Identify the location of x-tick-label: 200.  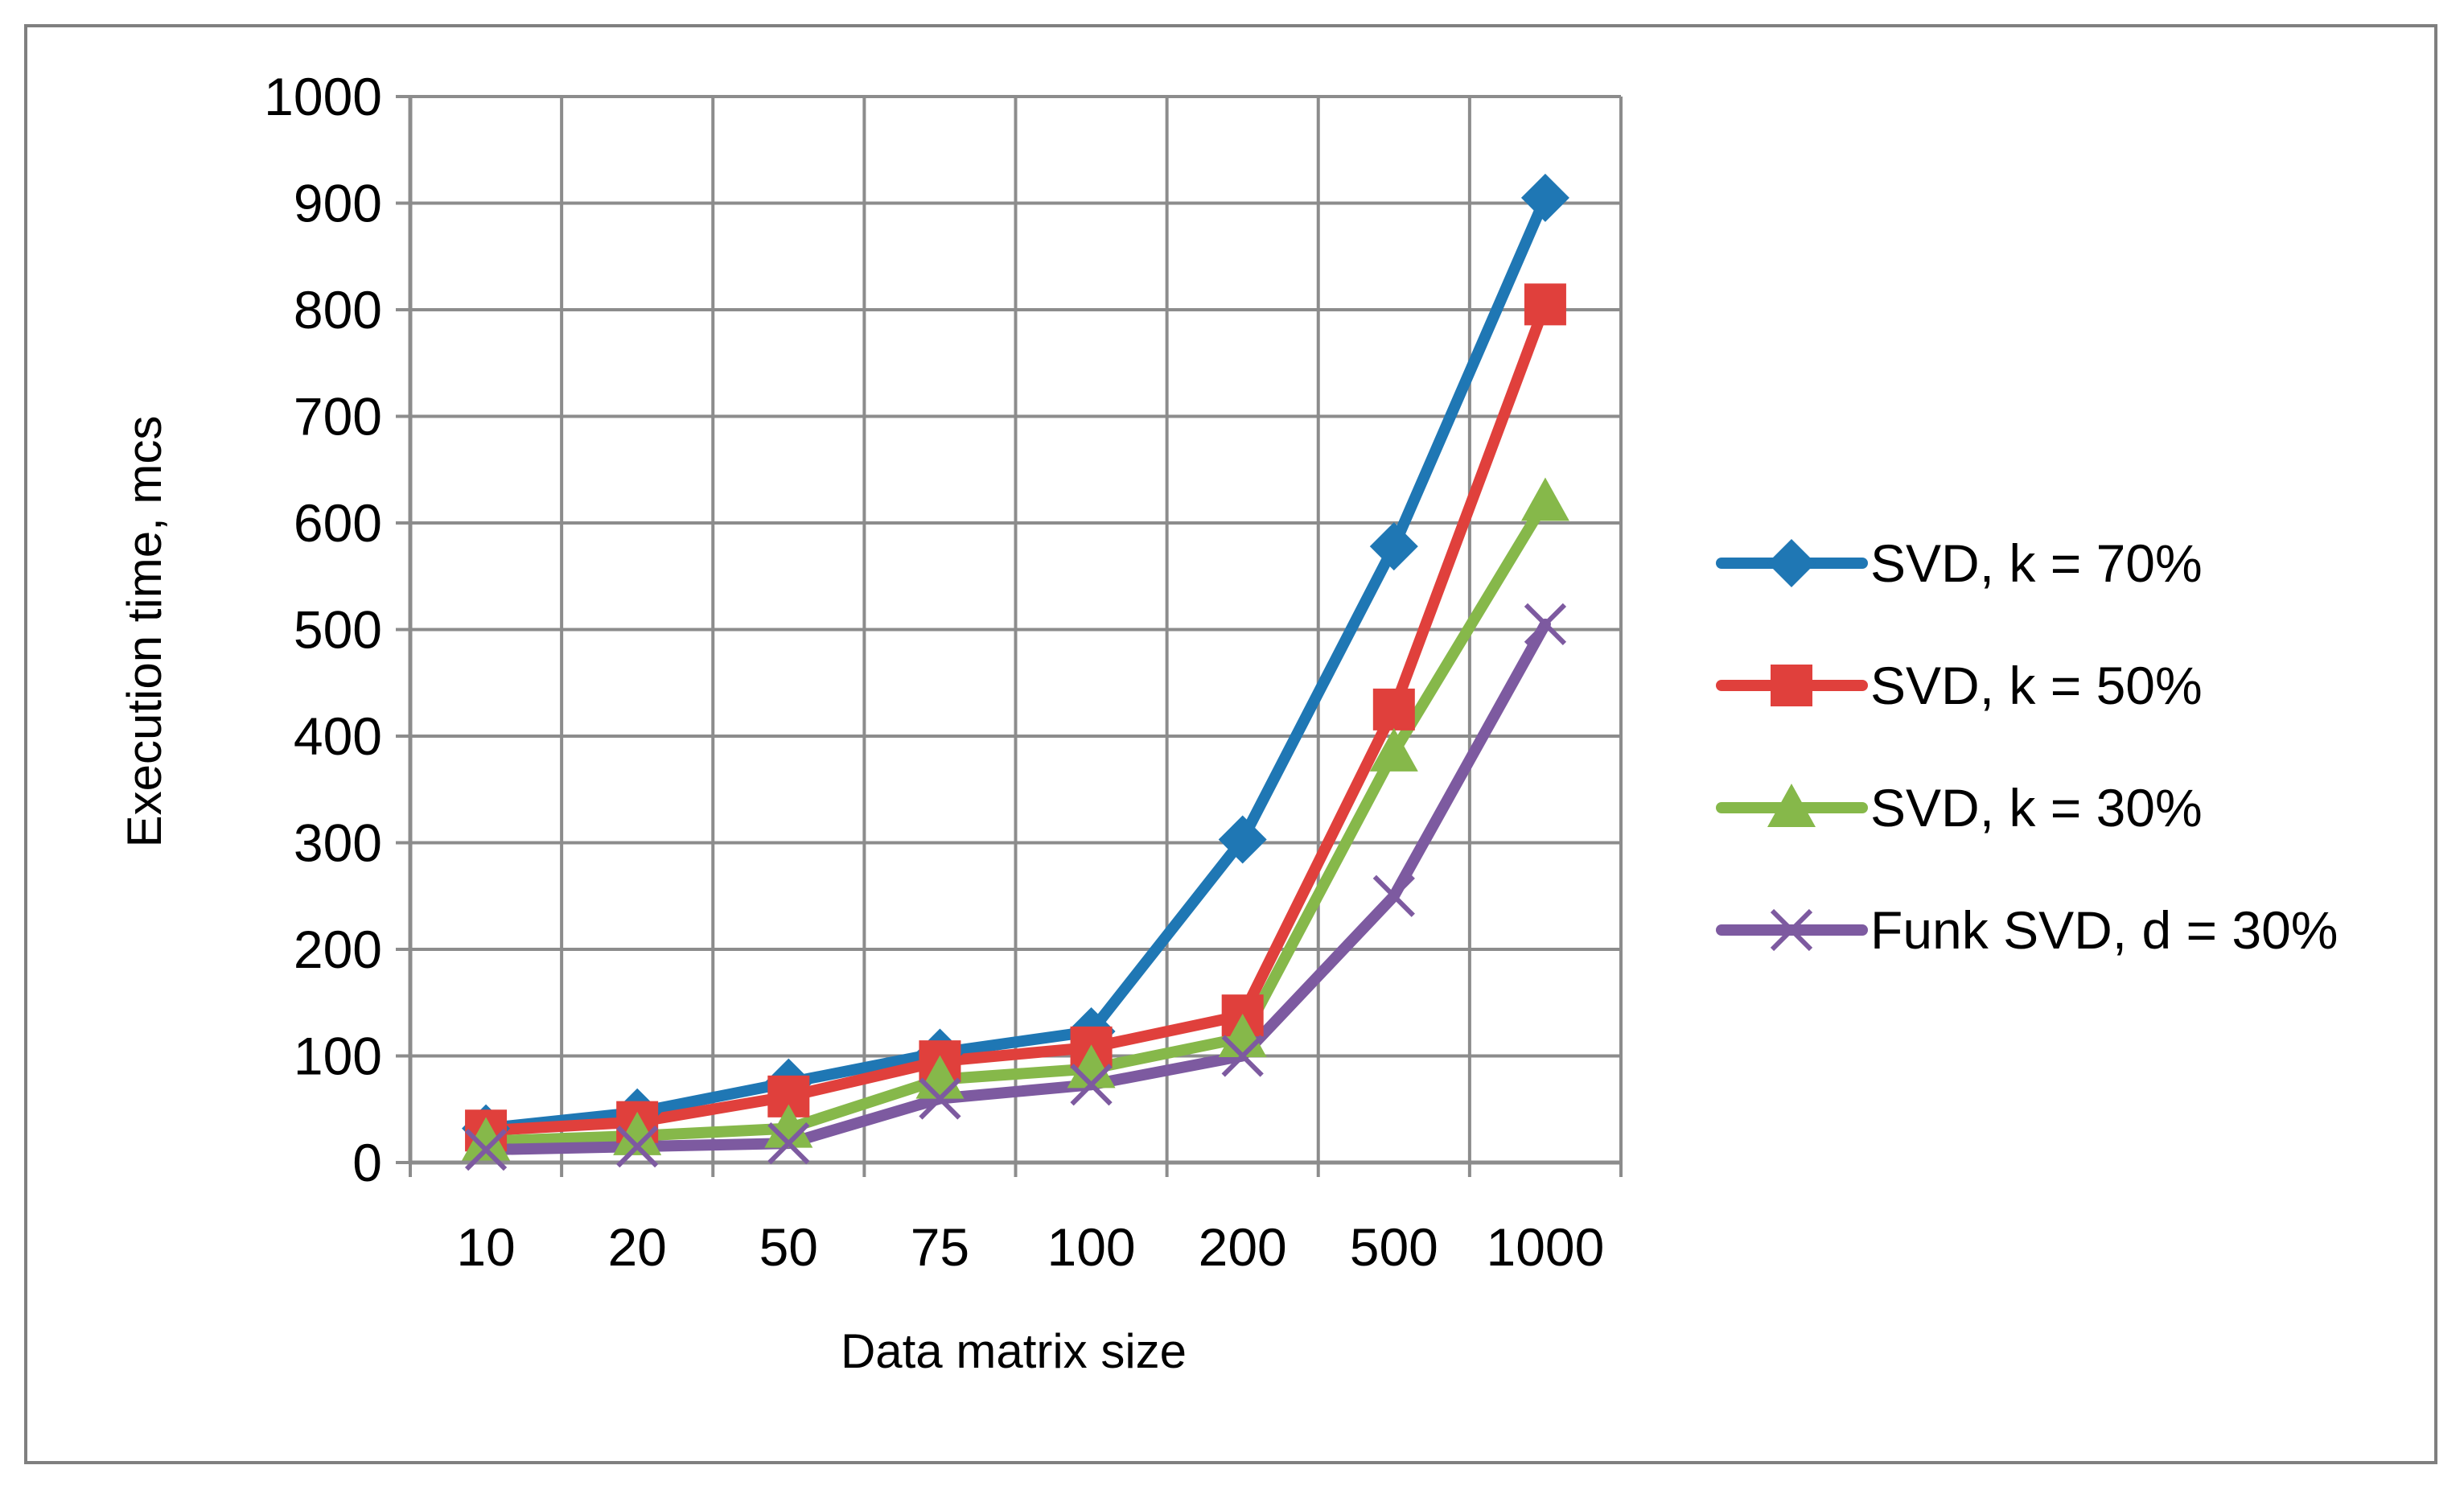
(1243, 1247).